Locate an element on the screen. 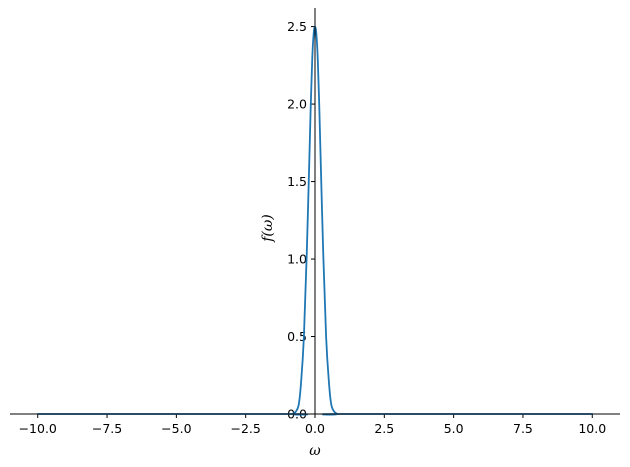  x-axis-ticks: −10.0 −7.5 −5.0 −2.5 0.0 2.5 5.0 7.5 10.0 is located at coordinates (312, 425).